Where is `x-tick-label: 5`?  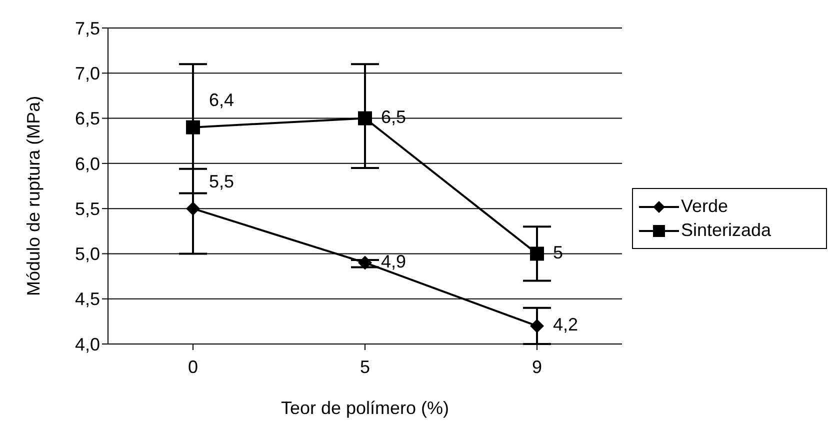 x-tick-label: 5 is located at coordinates (365, 366).